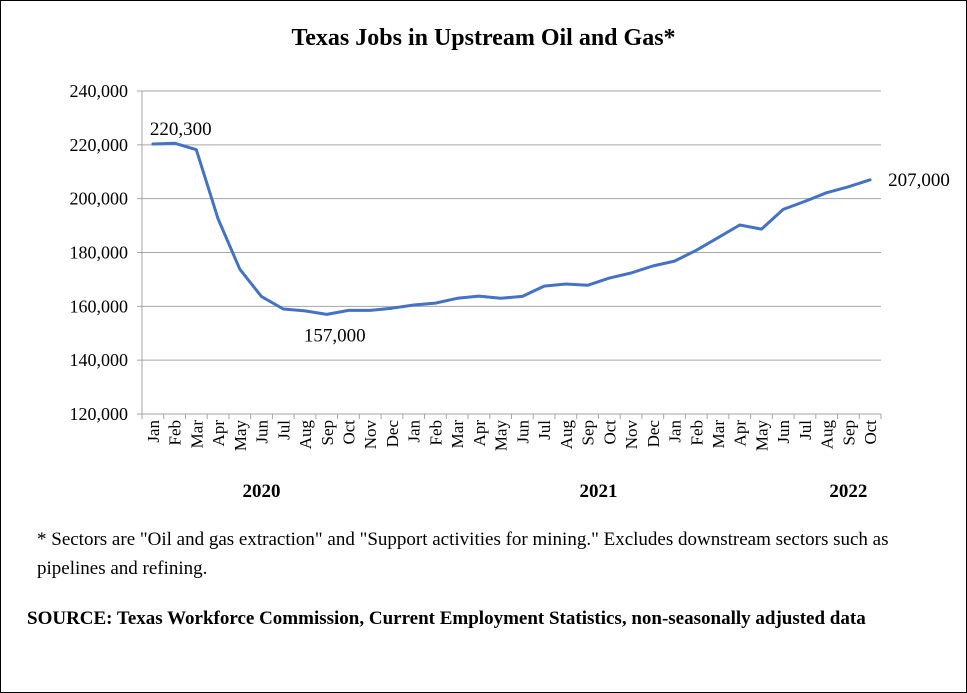 The height and width of the screenshot is (693, 967). Describe the element at coordinates (181, 129) in the screenshot. I see `data-label: 220,300` at that location.